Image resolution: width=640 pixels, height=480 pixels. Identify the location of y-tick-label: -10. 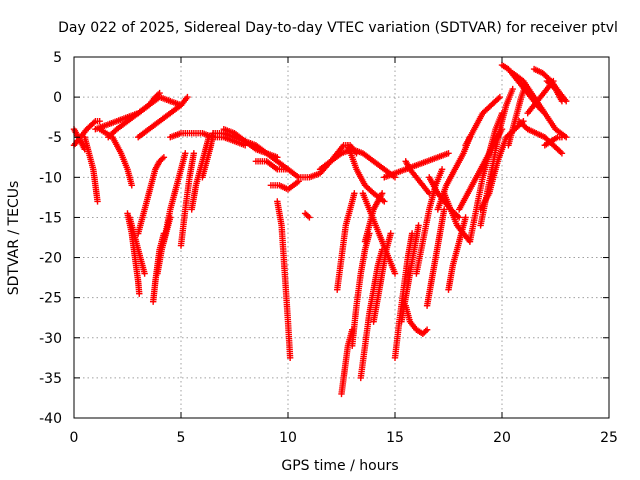
(50, 178).